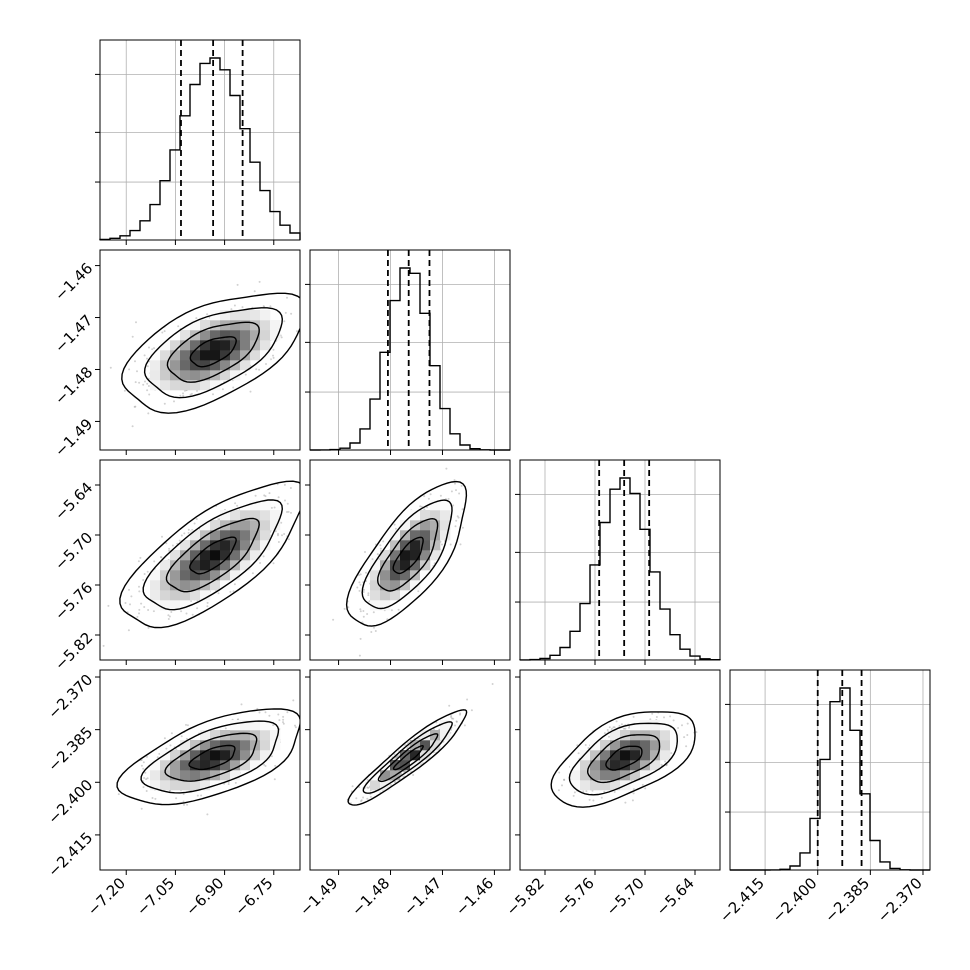  What do you see at coordinates (620, 560) in the screenshot?
I see `panel-frame` at bounding box center [620, 560].